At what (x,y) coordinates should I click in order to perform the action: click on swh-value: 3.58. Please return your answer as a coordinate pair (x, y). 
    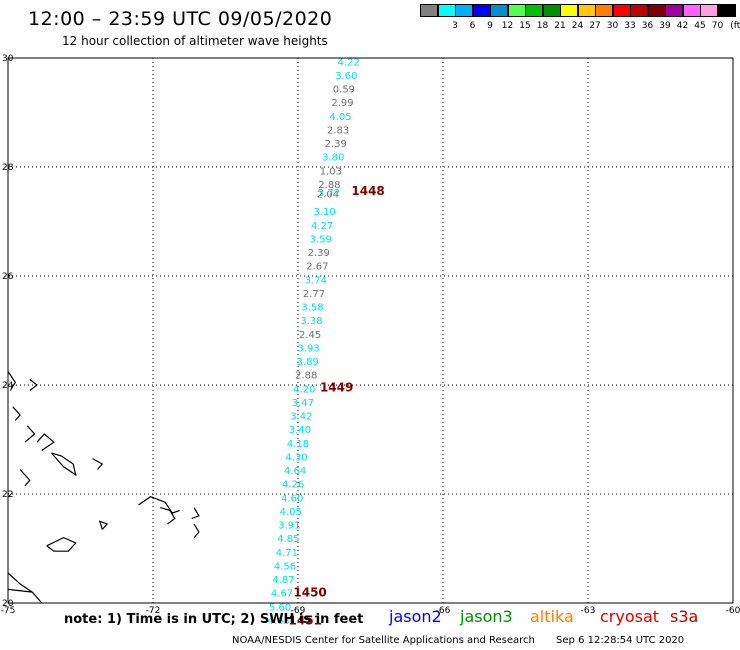
    Looking at the image, I should click on (312, 308).